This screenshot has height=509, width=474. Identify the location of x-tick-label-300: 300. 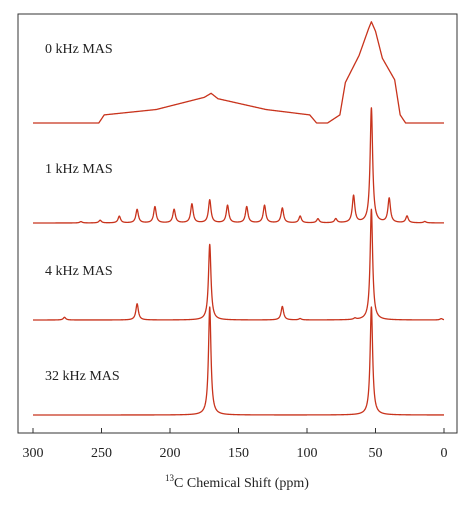
(33, 453).